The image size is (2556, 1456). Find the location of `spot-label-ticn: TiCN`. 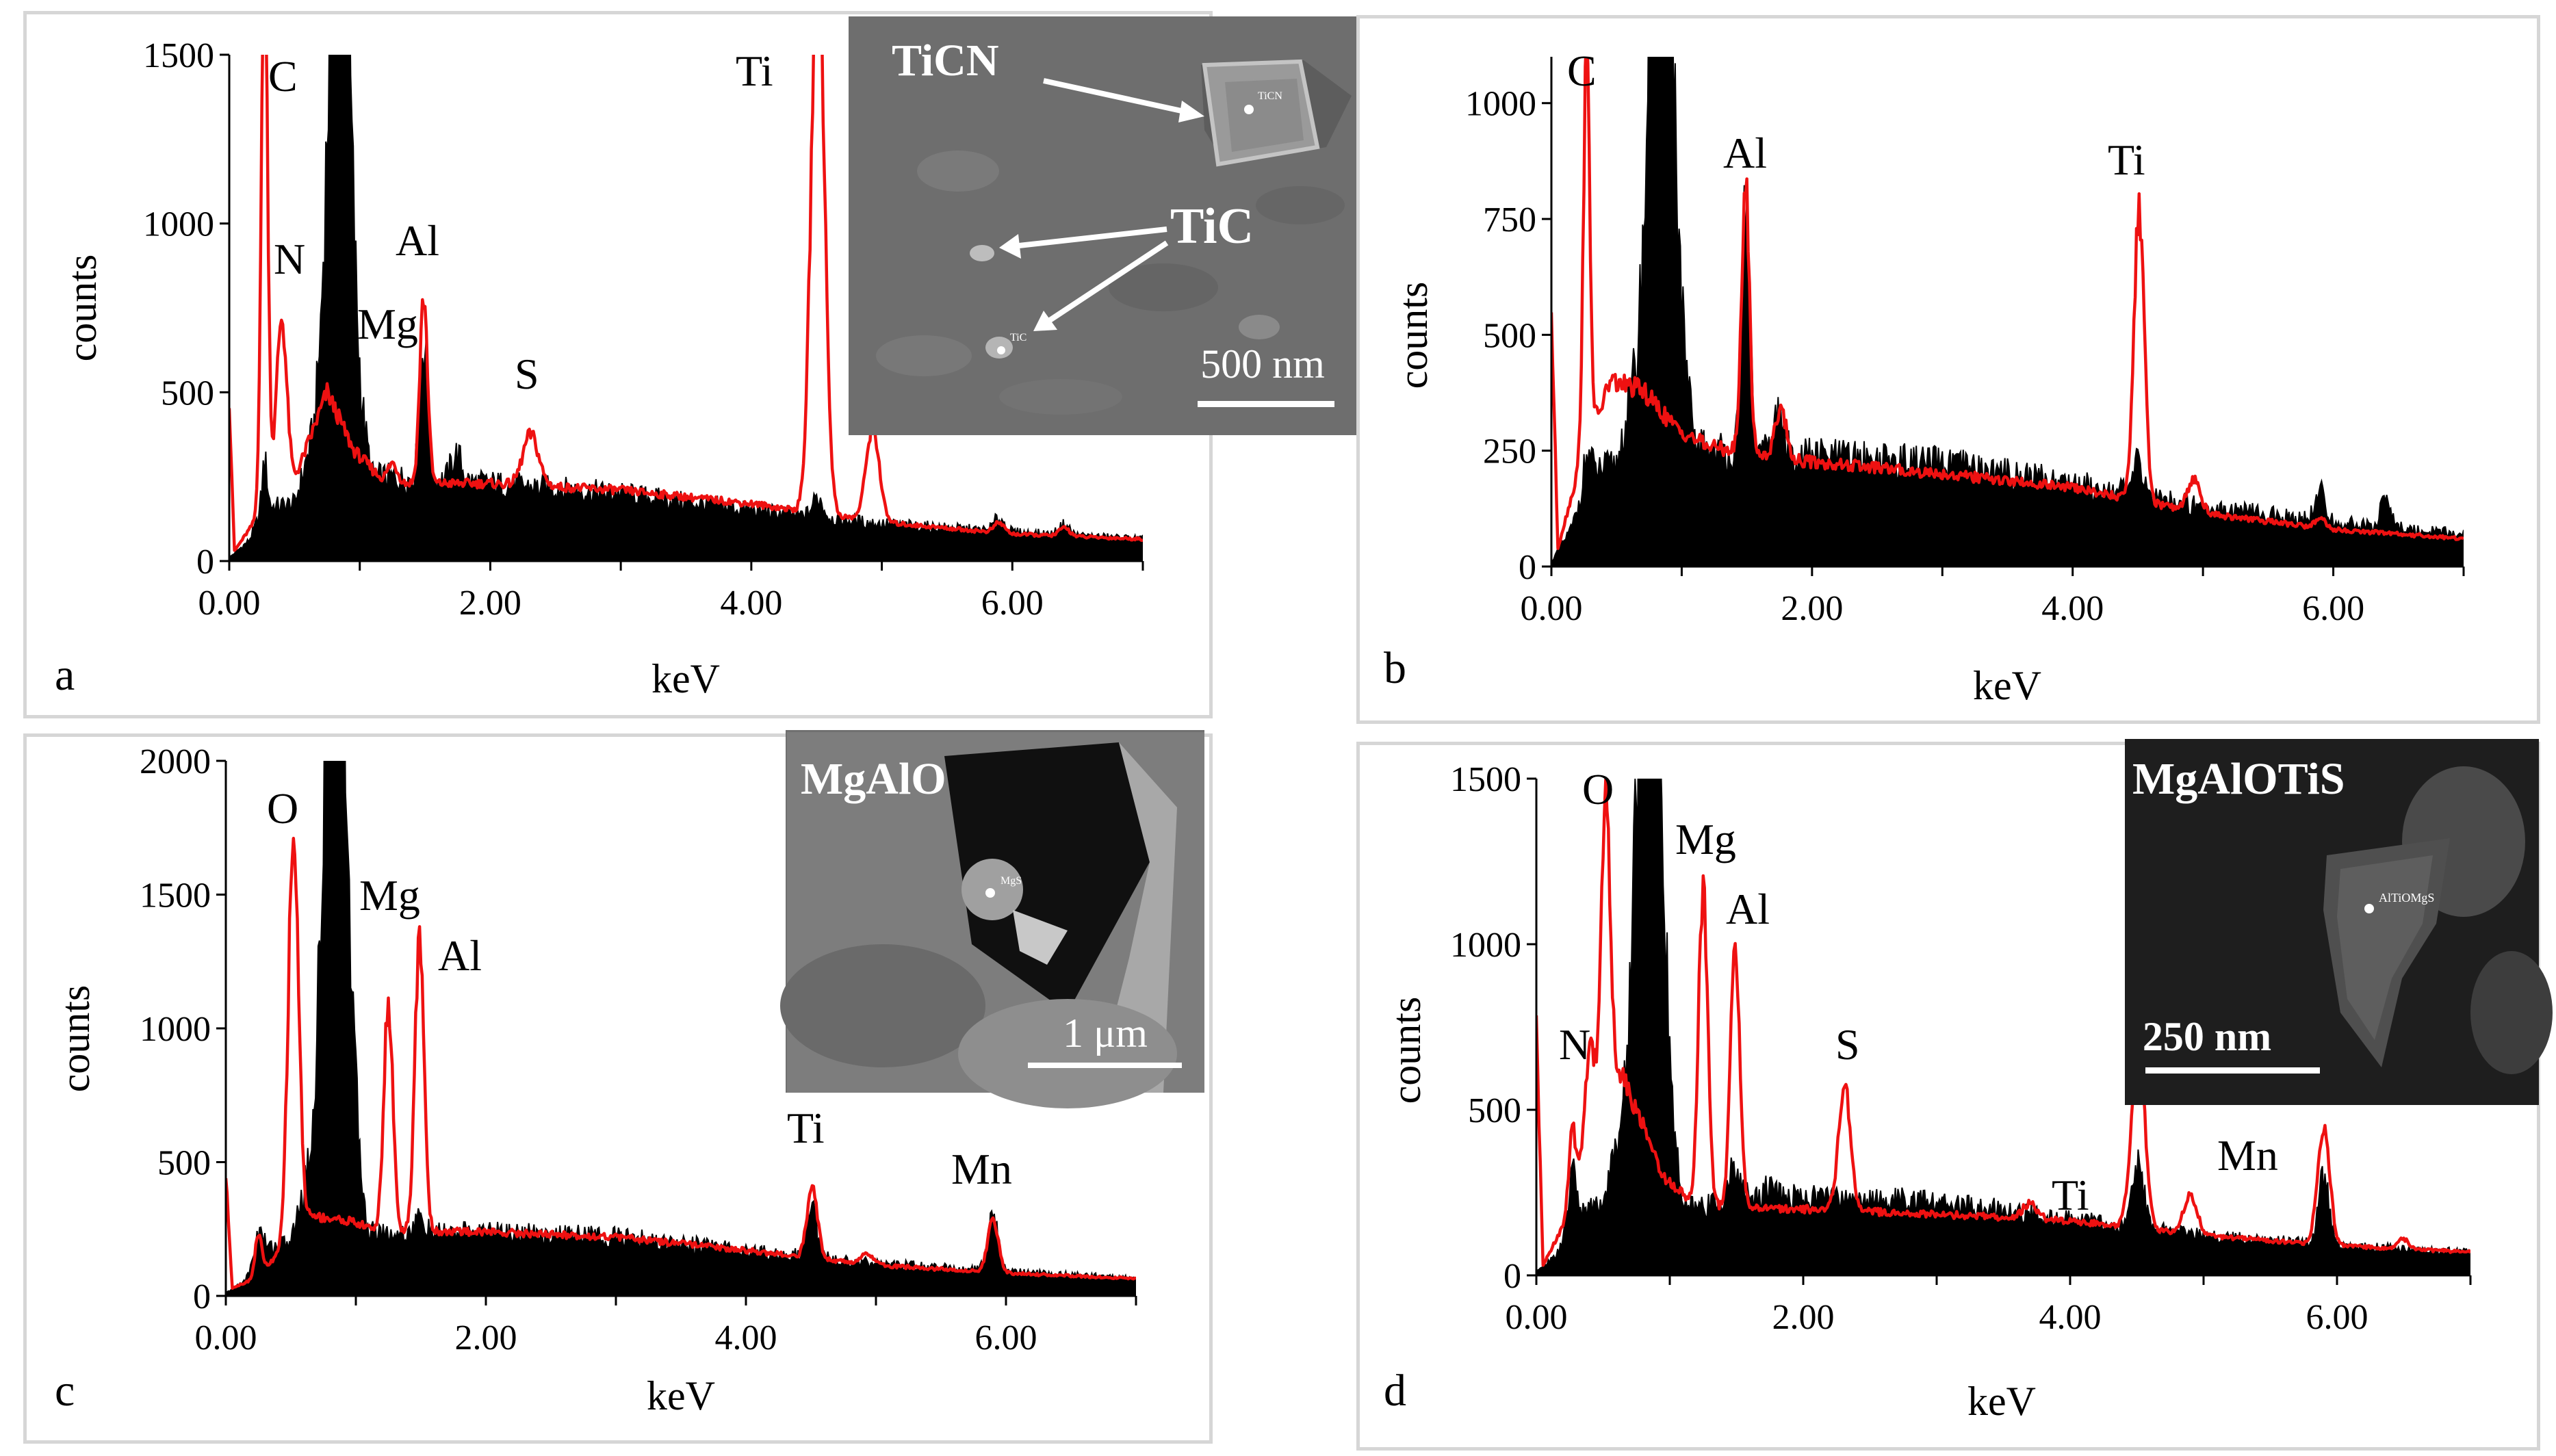

spot-label-ticn: TiCN is located at coordinates (1270, 96).